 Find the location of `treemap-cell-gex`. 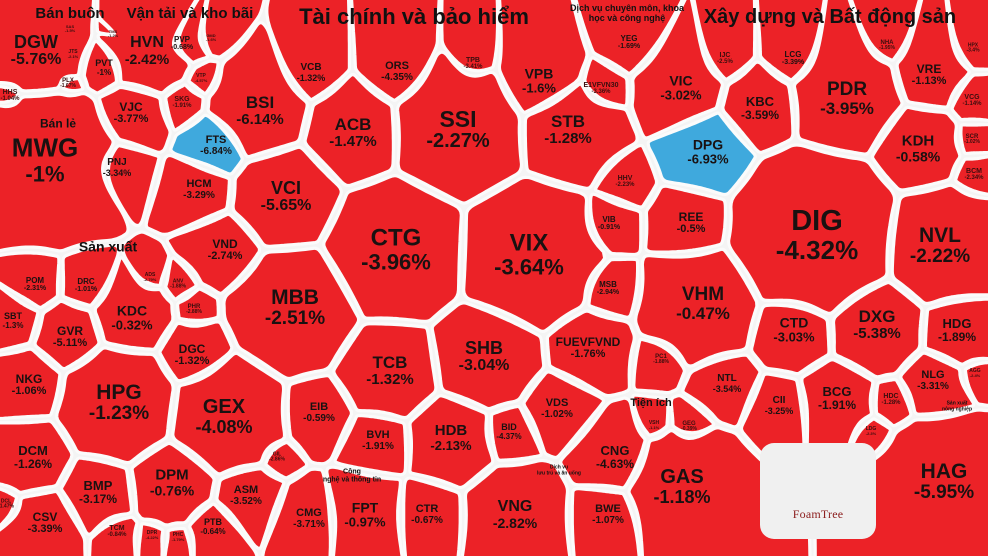

treemap-cell-gex is located at coordinates (229, 413).